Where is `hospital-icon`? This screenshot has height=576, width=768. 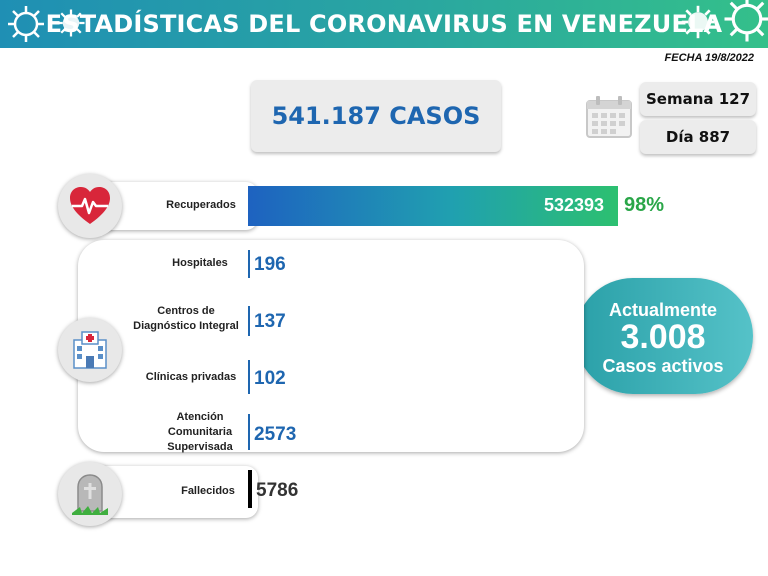
hospital-icon is located at coordinates (90, 350).